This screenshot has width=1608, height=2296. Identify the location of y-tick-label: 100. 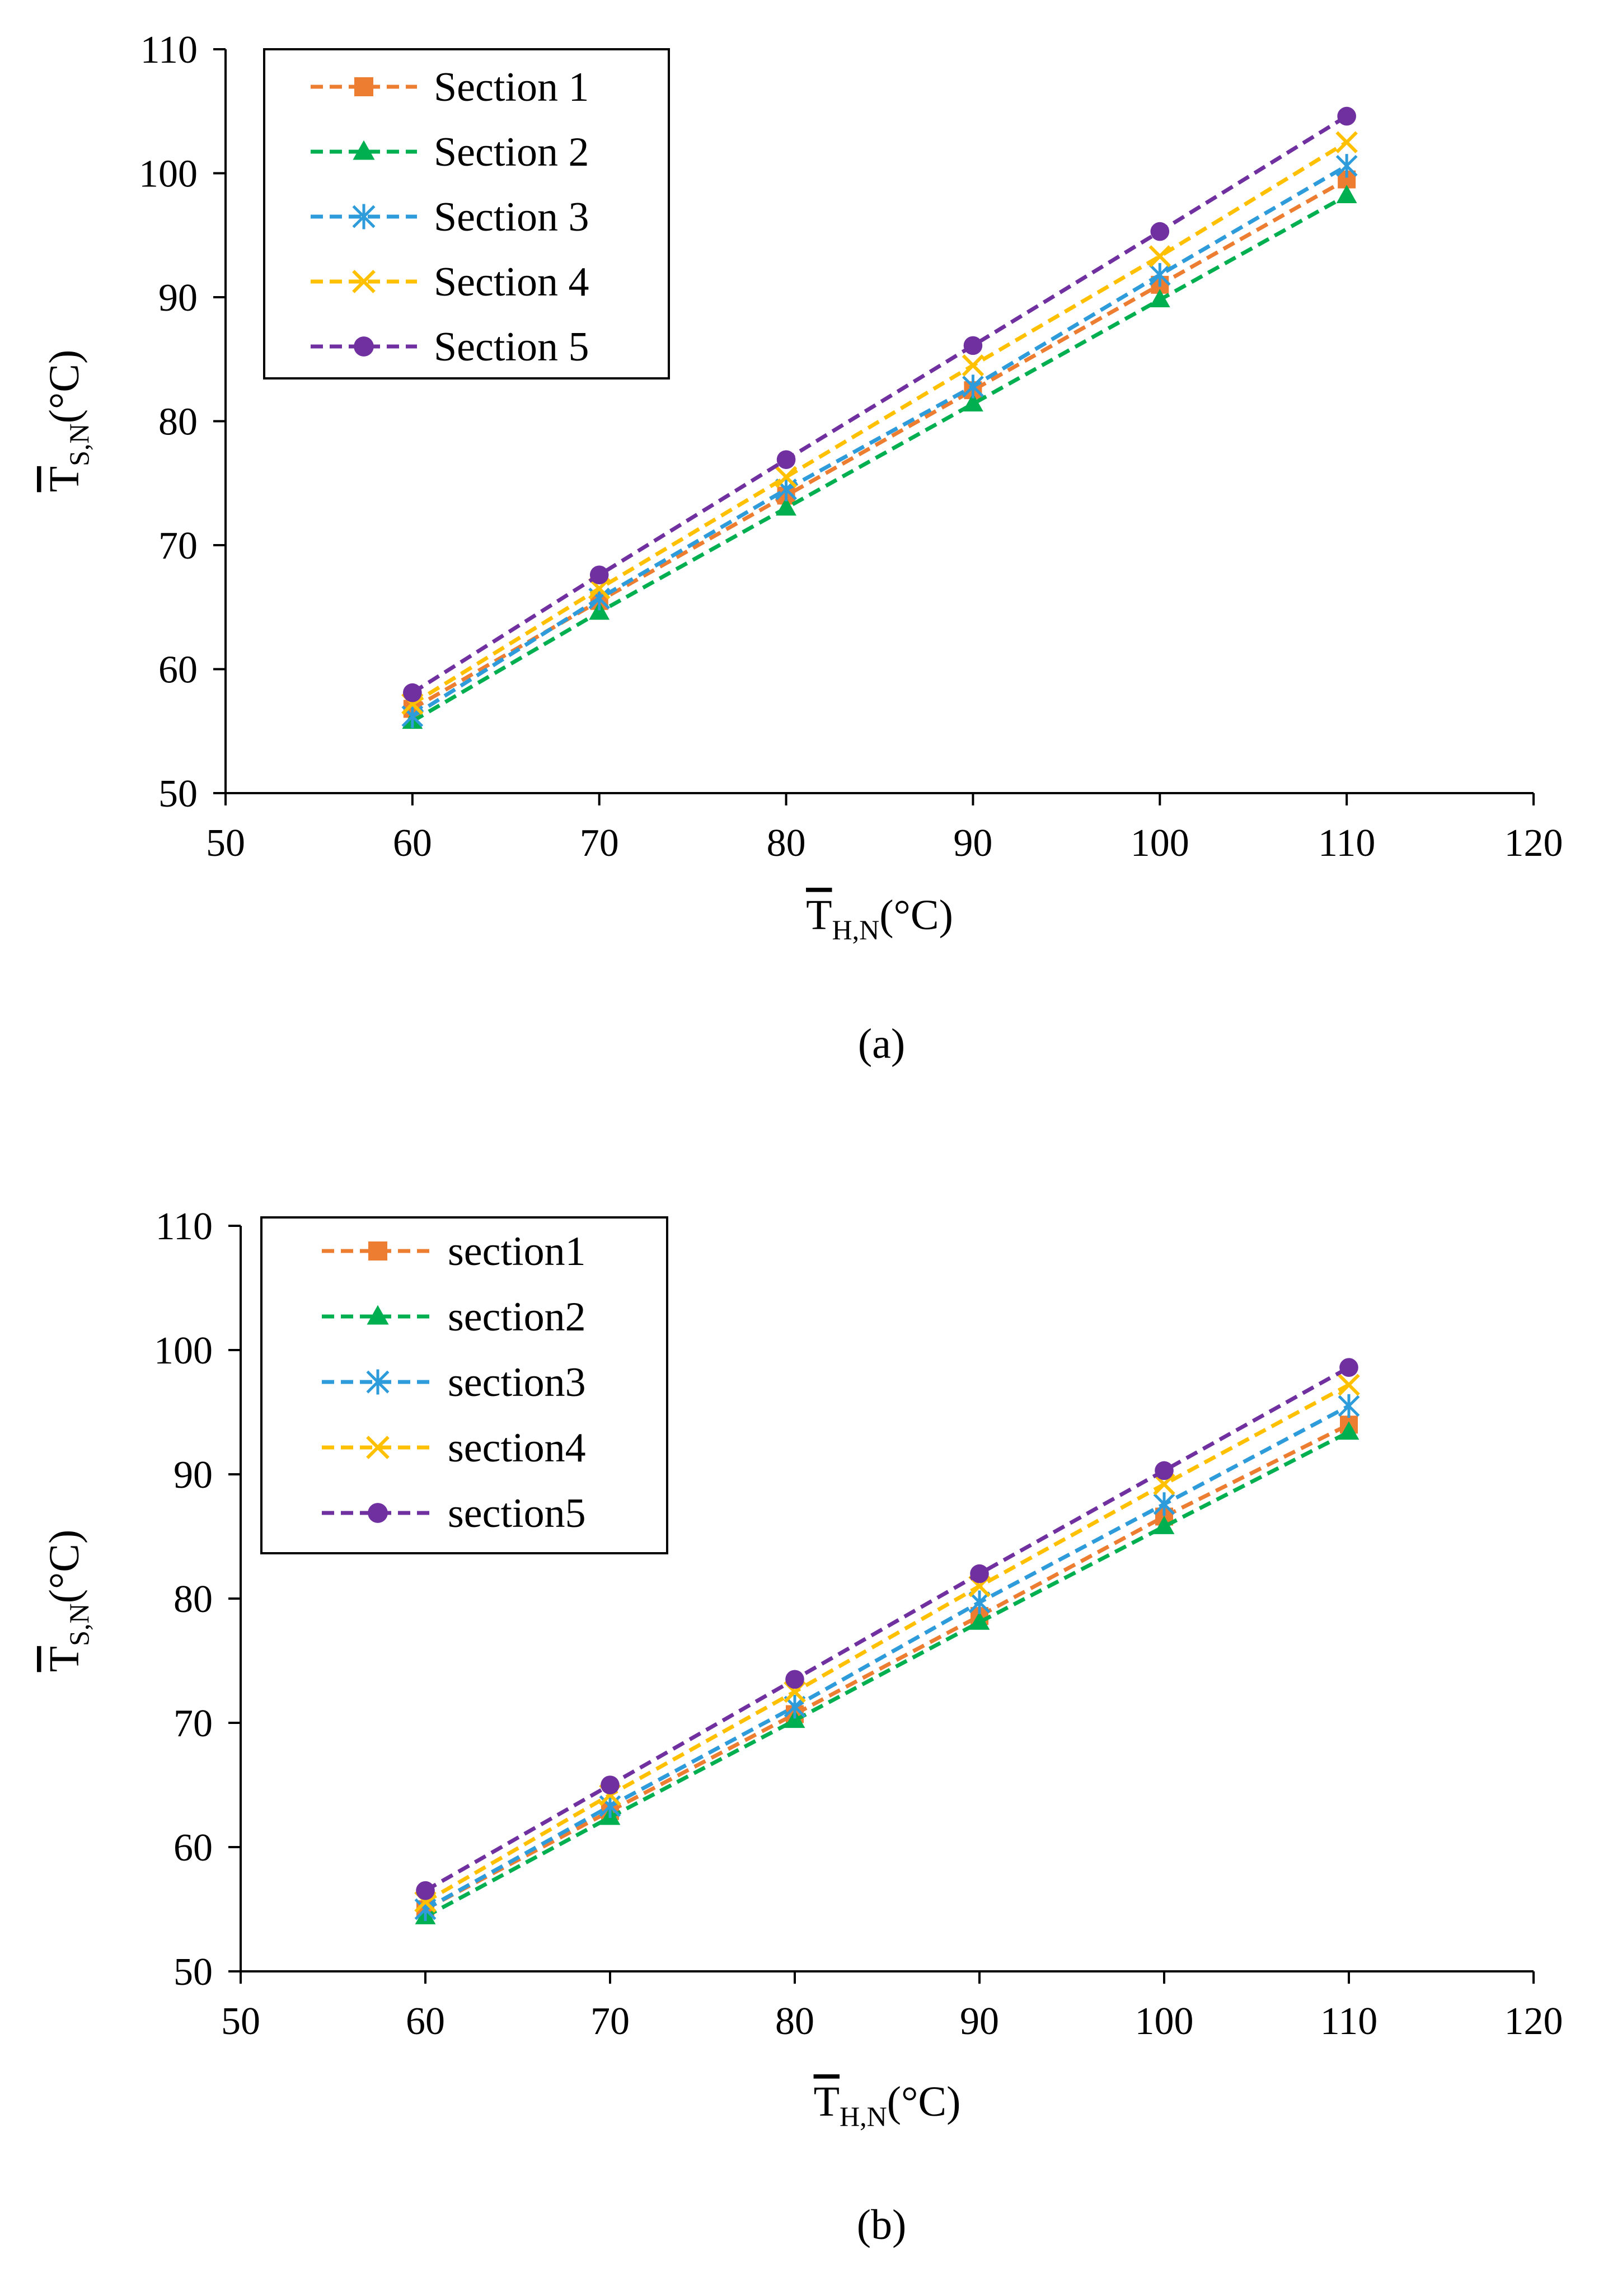
(168, 174).